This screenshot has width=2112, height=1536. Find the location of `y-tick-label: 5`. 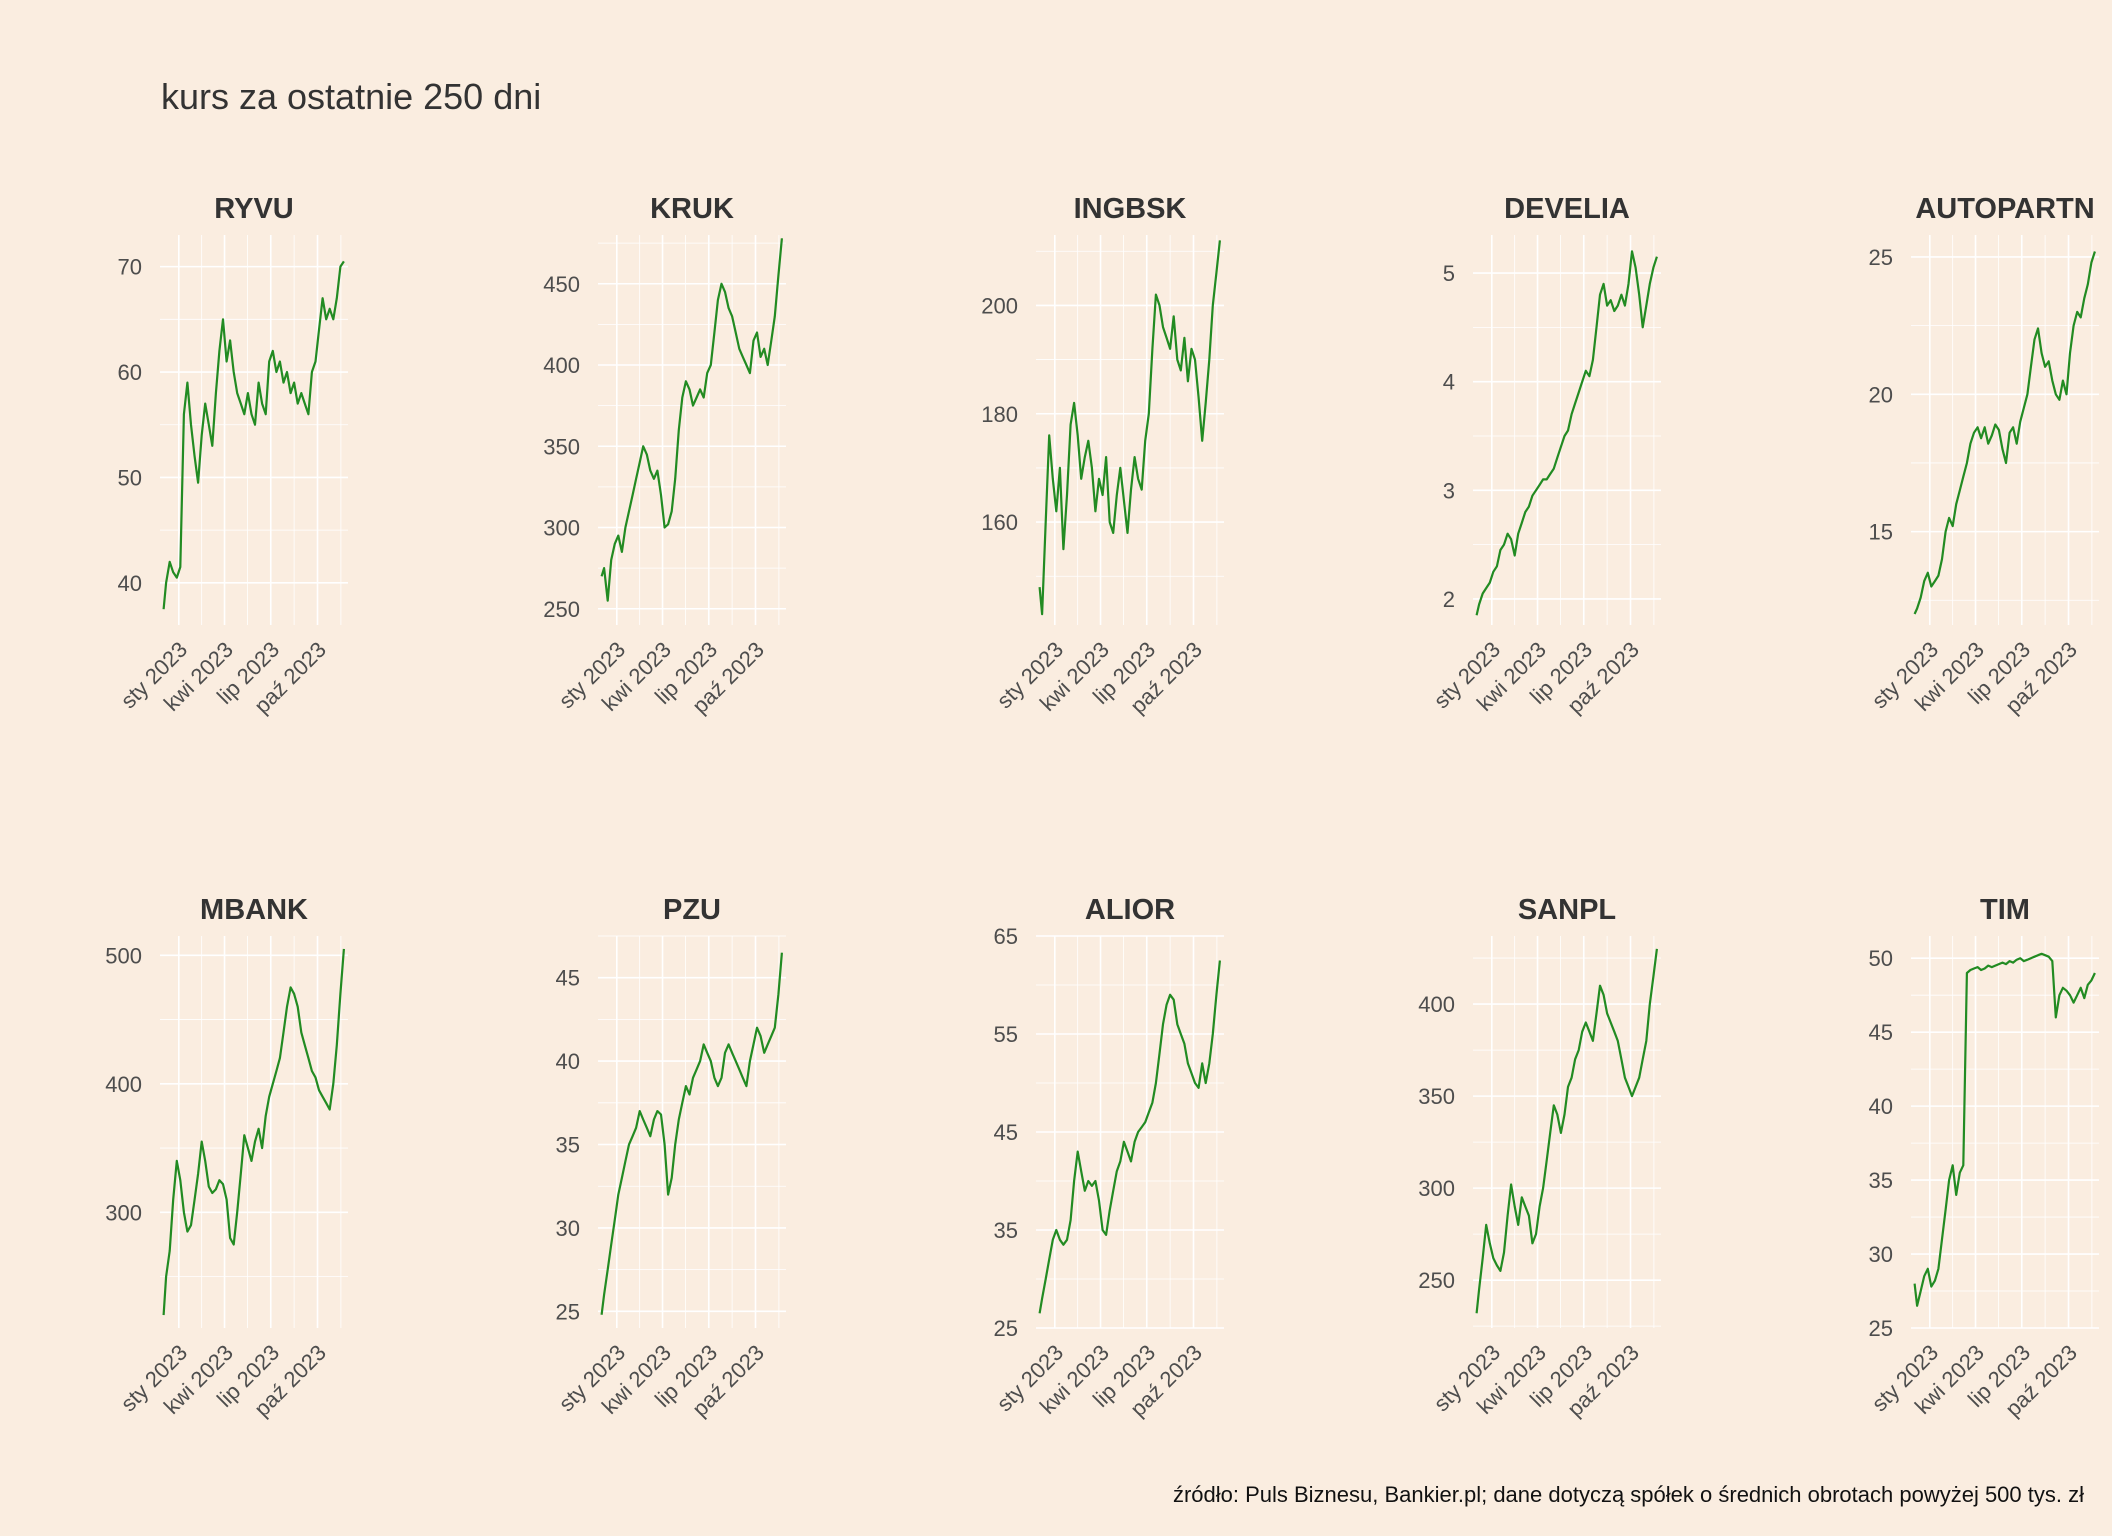

y-tick-label: 5 is located at coordinates (1449, 273).